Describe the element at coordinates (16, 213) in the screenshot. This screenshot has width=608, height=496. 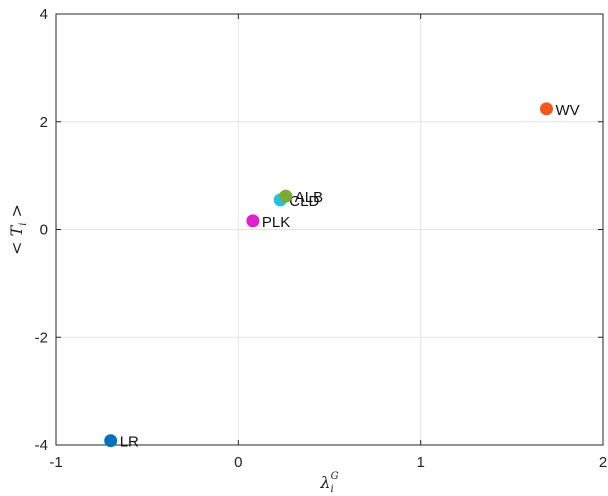
I see `y-axis-label-suffix: >` at that location.